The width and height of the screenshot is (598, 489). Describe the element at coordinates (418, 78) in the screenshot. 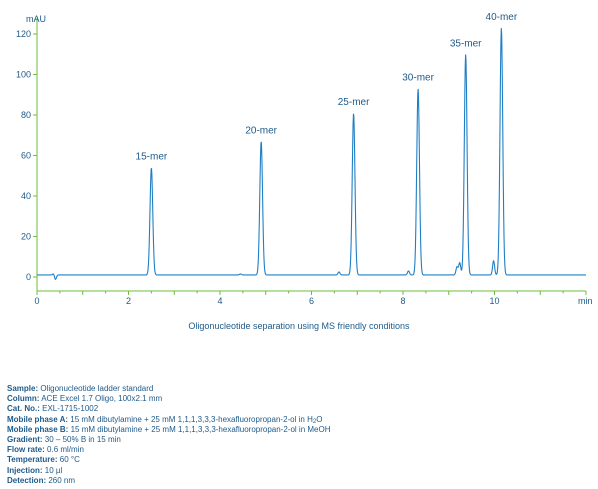

I see `peak-label-30-mer: 30-mer` at that location.